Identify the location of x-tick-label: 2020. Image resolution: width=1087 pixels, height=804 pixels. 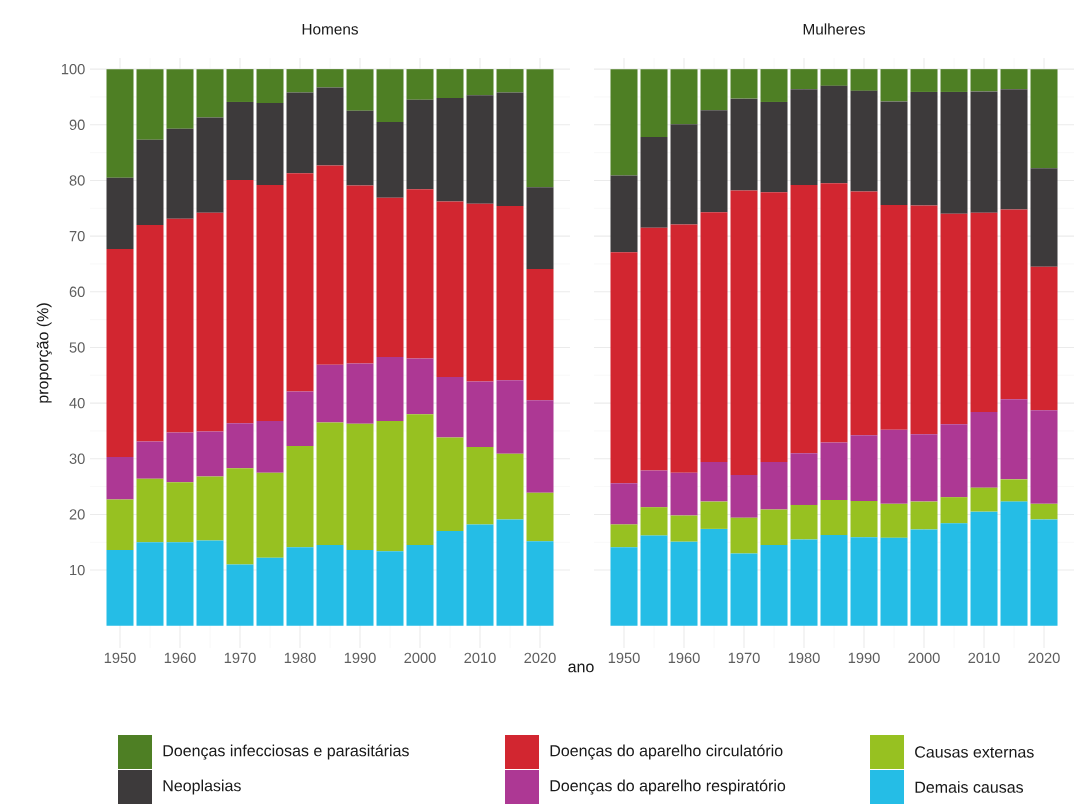
(540, 658).